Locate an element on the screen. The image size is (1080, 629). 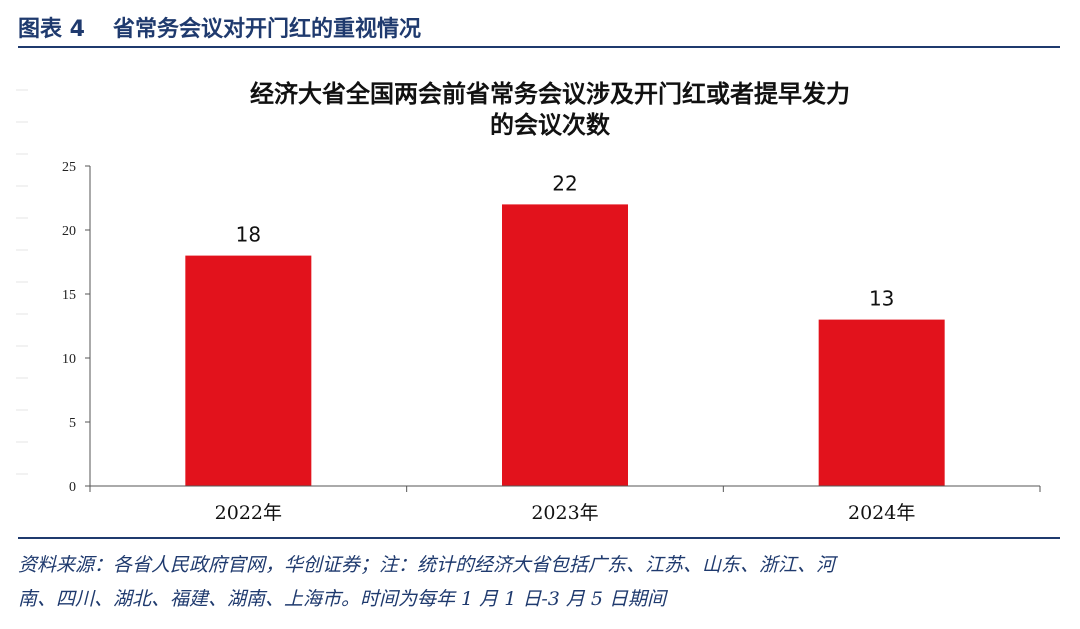
x-axis-ticks is located at coordinates (565, 489).